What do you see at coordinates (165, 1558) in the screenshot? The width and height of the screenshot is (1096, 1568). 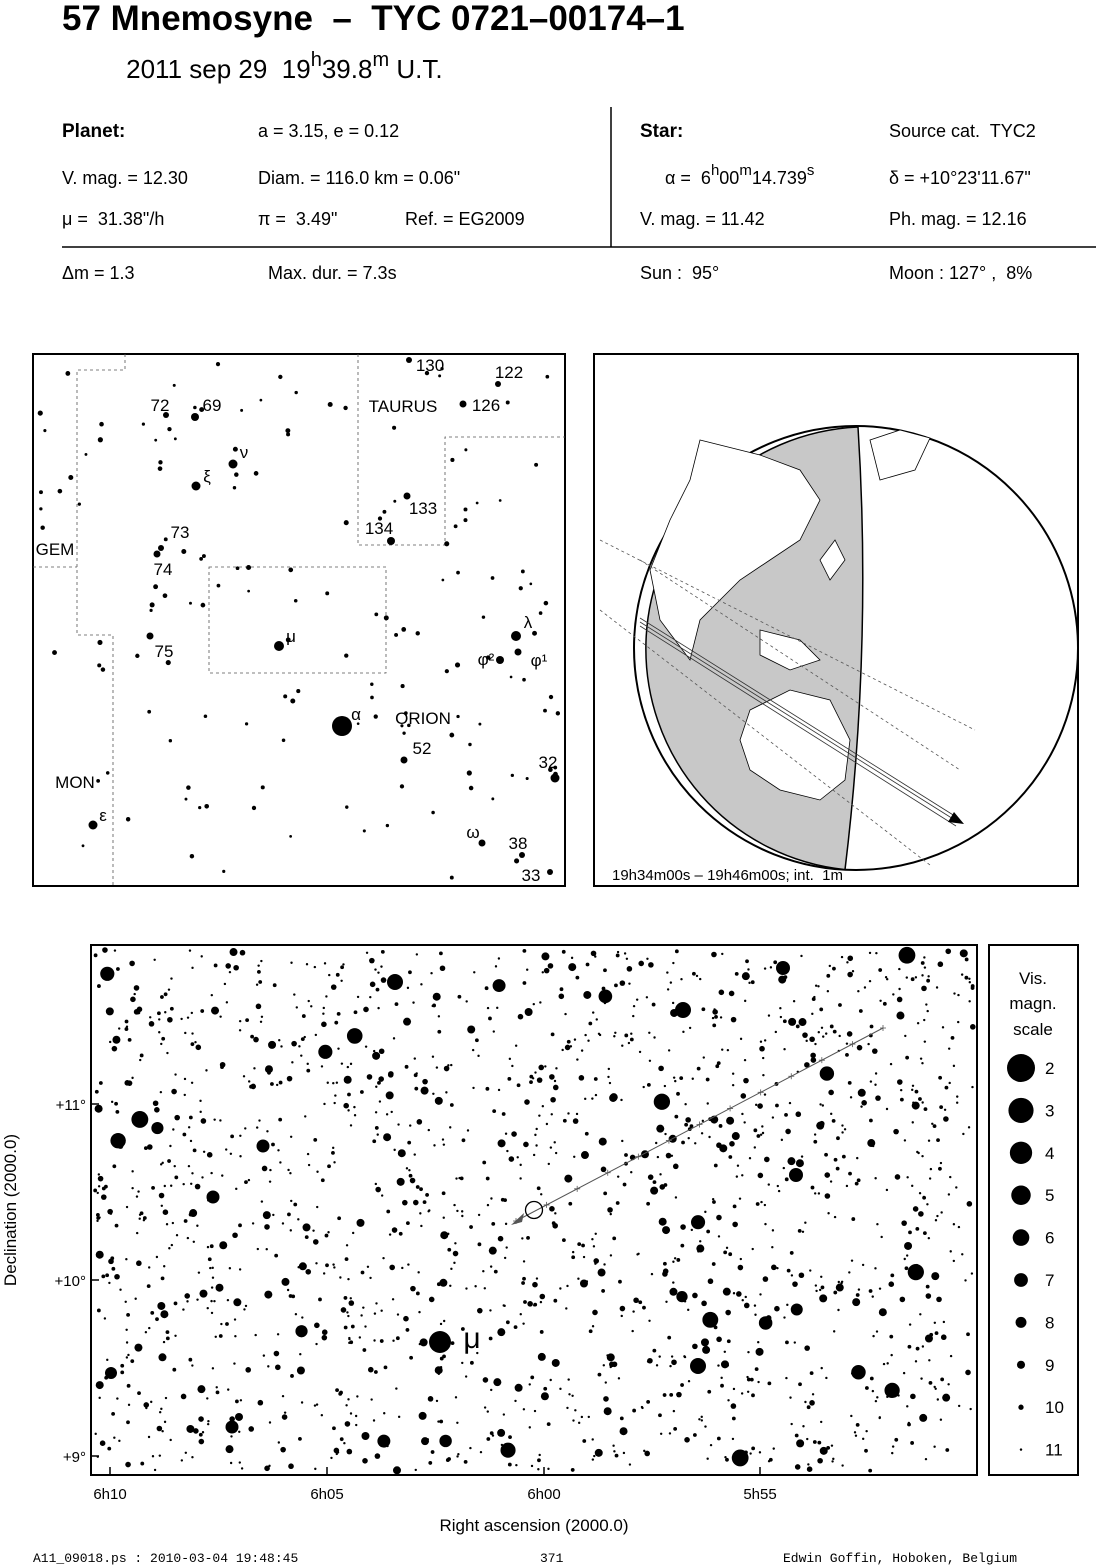 I see `footer-file: A11_09018.ps : 2010-03-04 19:48:45` at bounding box center [165, 1558].